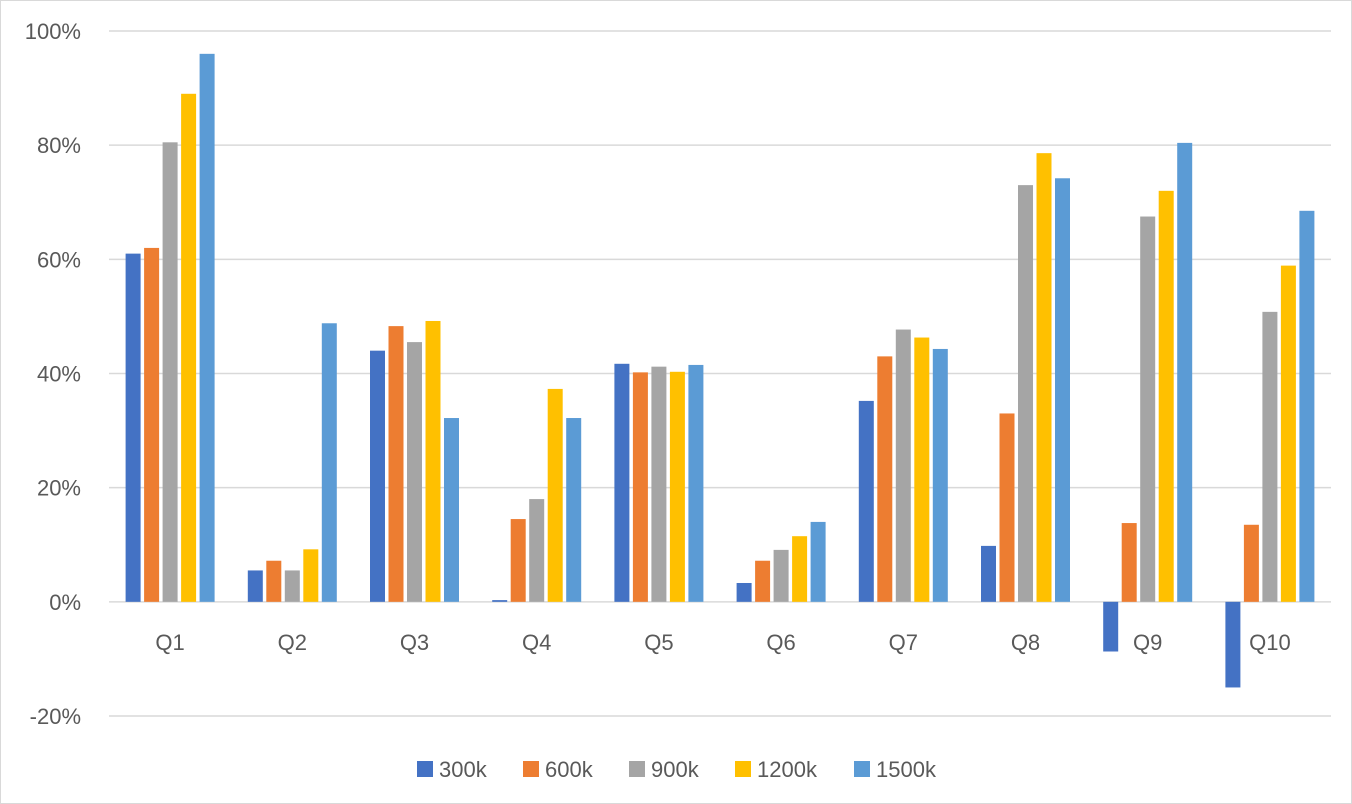  Describe the element at coordinates (463, 769) in the screenshot. I see `legend-label-300k: 300k` at that location.